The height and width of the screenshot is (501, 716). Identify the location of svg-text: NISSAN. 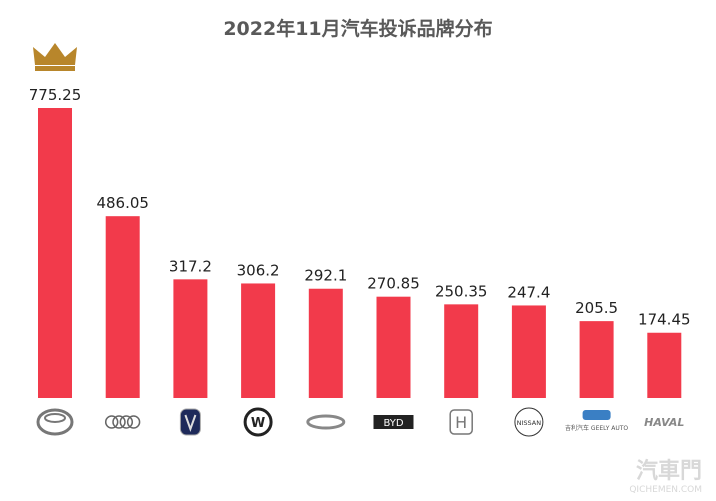
(529, 423).